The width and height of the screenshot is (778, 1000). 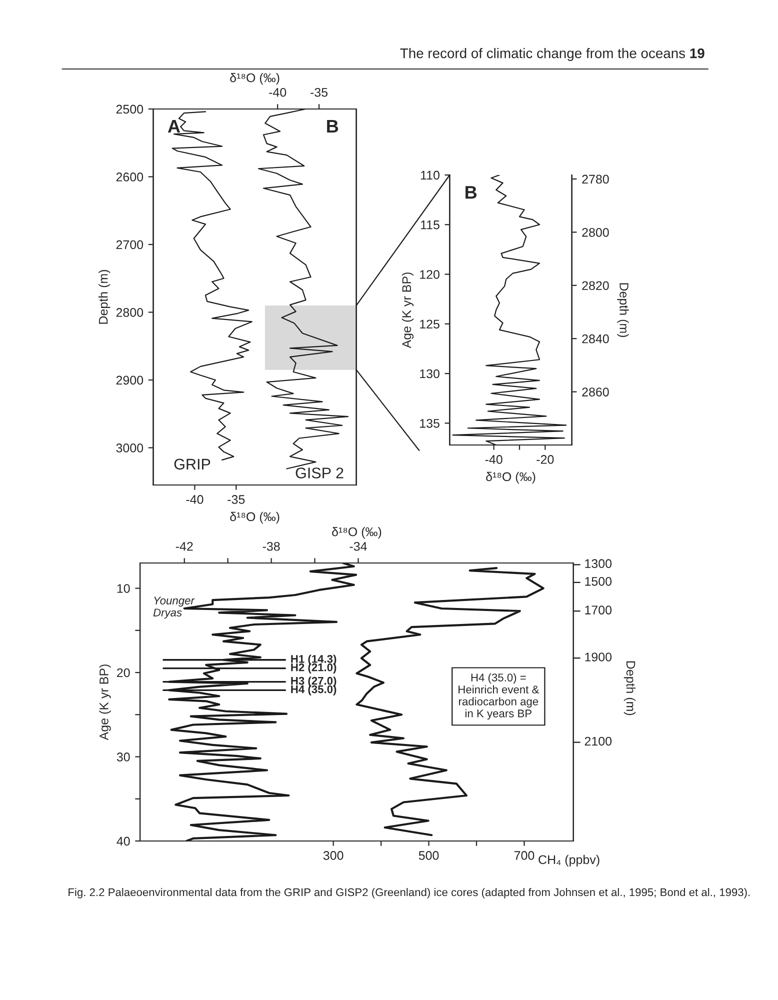 I want to click on x-tick-label: 300, so click(x=333, y=855).